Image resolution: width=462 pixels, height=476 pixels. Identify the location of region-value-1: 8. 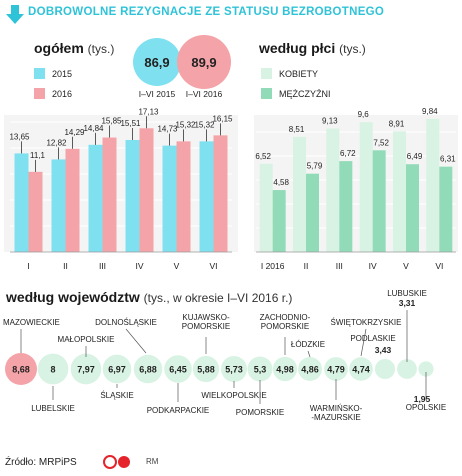
(52, 370).